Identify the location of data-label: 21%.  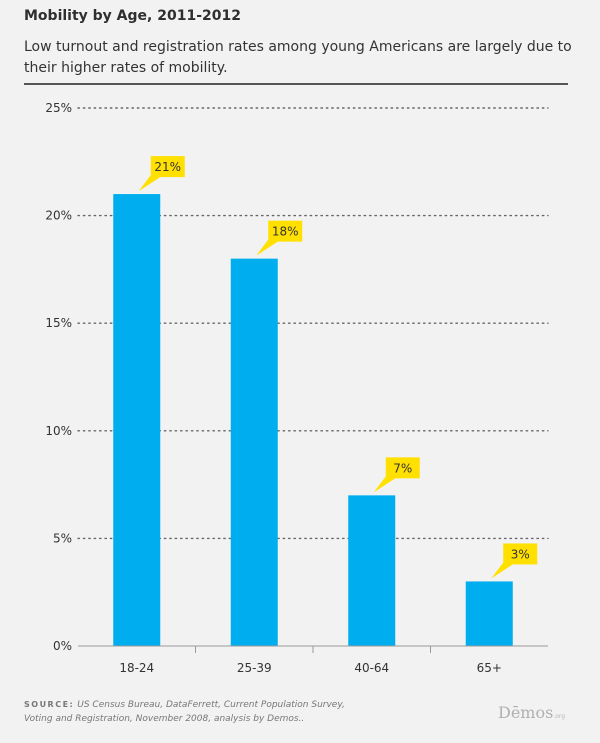
(161, 174).